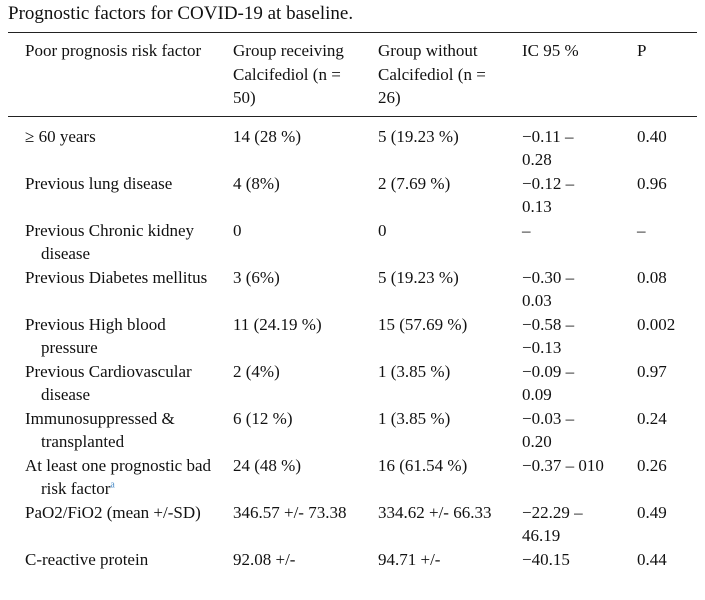 This screenshot has width=705, height=600. Describe the element at coordinates (656, 324) in the screenshot. I see `table-cell: 0.002` at that location.